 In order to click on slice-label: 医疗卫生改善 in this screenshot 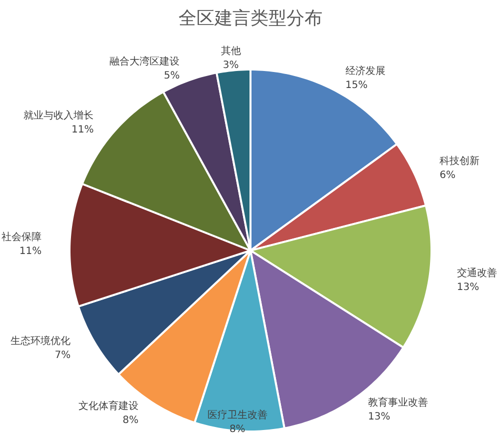, I will do `click(237, 415)`.